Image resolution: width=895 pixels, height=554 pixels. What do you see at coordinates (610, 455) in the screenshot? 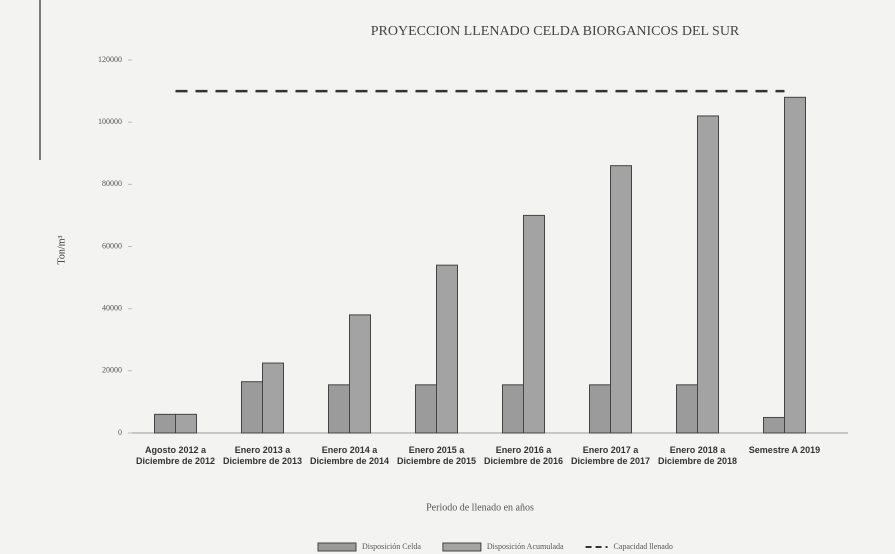
I see `x-tick-label: Enero 2017 a Diciembre de 2017` at bounding box center [610, 455].